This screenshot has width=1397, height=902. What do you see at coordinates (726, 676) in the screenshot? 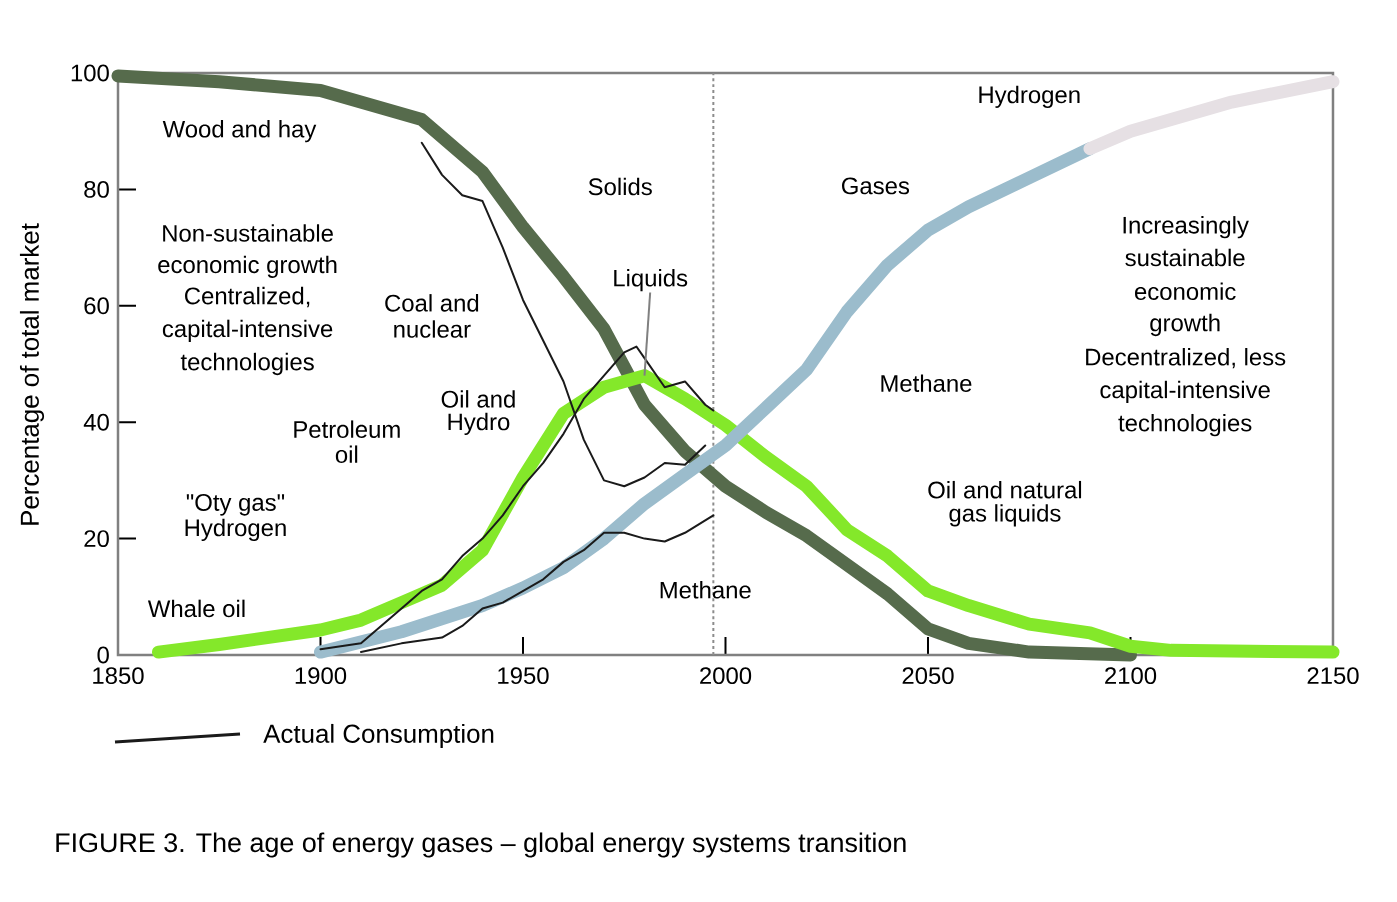
I see `x-tick-label: 2000` at bounding box center [726, 676].